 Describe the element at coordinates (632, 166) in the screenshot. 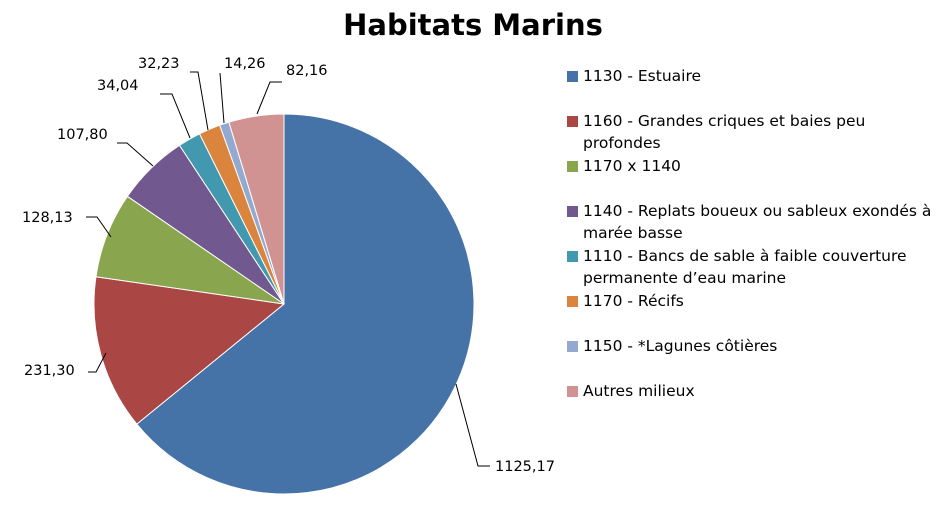

I see `legend-label: 1170 x 1140` at that location.